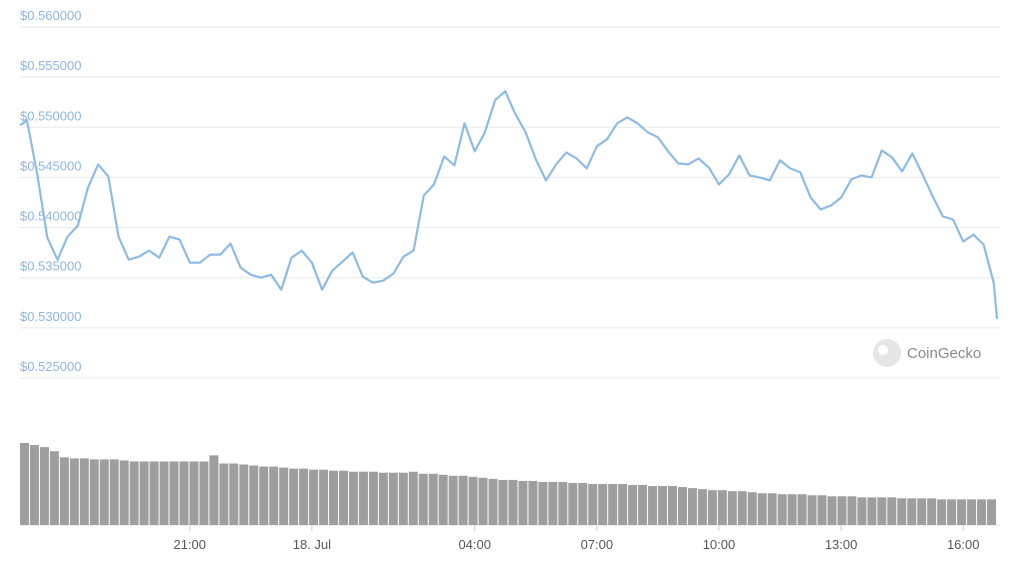 The width and height of the screenshot is (1024, 567). What do you see at coordinates (50, 266) in the screenshot?
I see `y-tick-label: $0.535000` at bounding box center [50, 266].